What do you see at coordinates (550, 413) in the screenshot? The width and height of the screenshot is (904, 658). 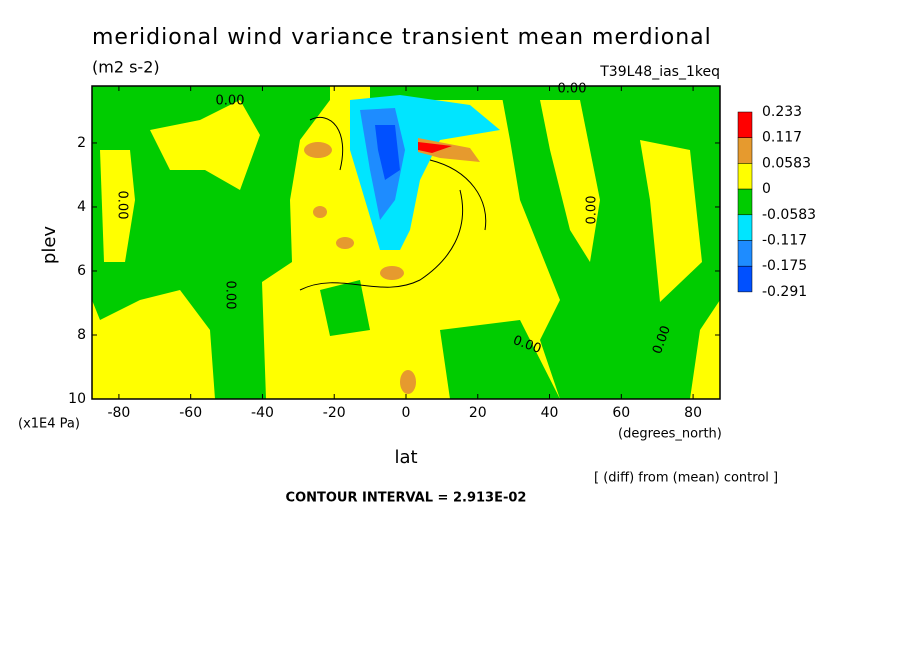 I see `x-tick-label: 40` at bounding box center [550, 413].